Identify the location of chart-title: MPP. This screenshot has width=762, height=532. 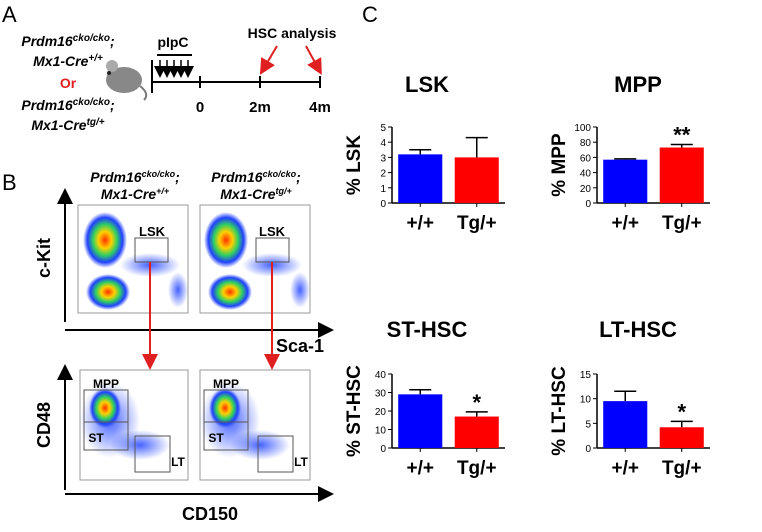
(638, 84).